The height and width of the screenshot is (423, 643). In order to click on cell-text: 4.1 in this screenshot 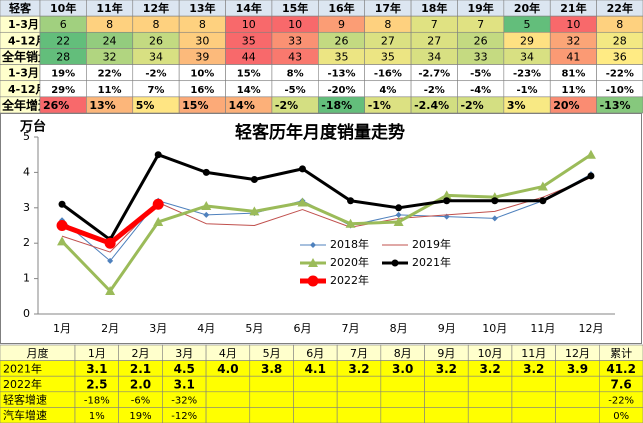, I will do `click(315, 369)`.